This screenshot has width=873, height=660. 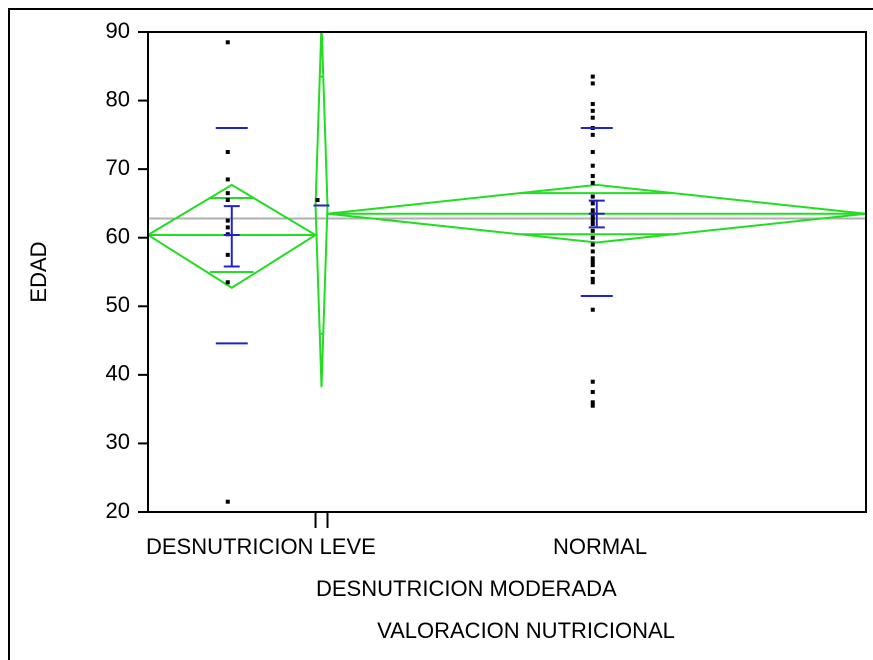 I want to click on x-tick-label: DESNUTRICION MODERADA, so click(x=466, y=588).